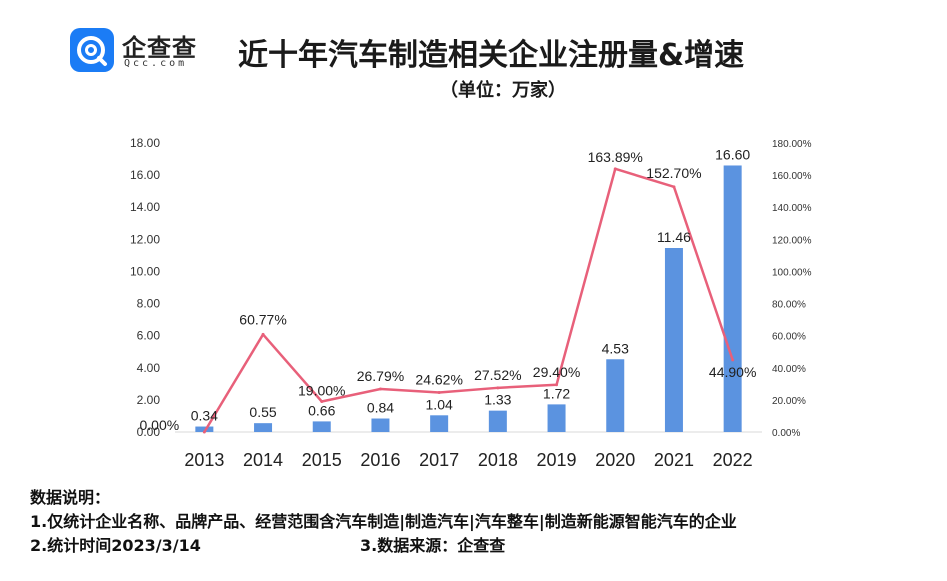 The height and width of the screenshot is (581, 947). I want to click on bar-2019, so click(556, 418).